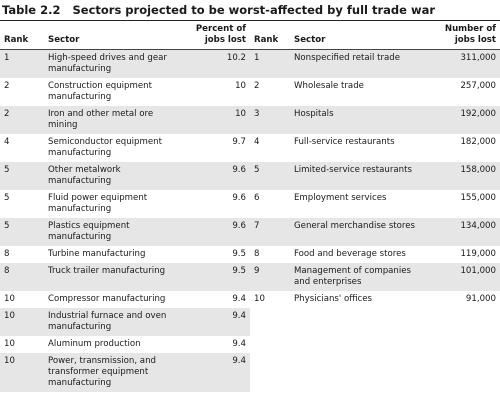  Describe the element at coordinates (356, 176) in the screenshot. I see `table-cell: Limited-service restaurants` at that location.